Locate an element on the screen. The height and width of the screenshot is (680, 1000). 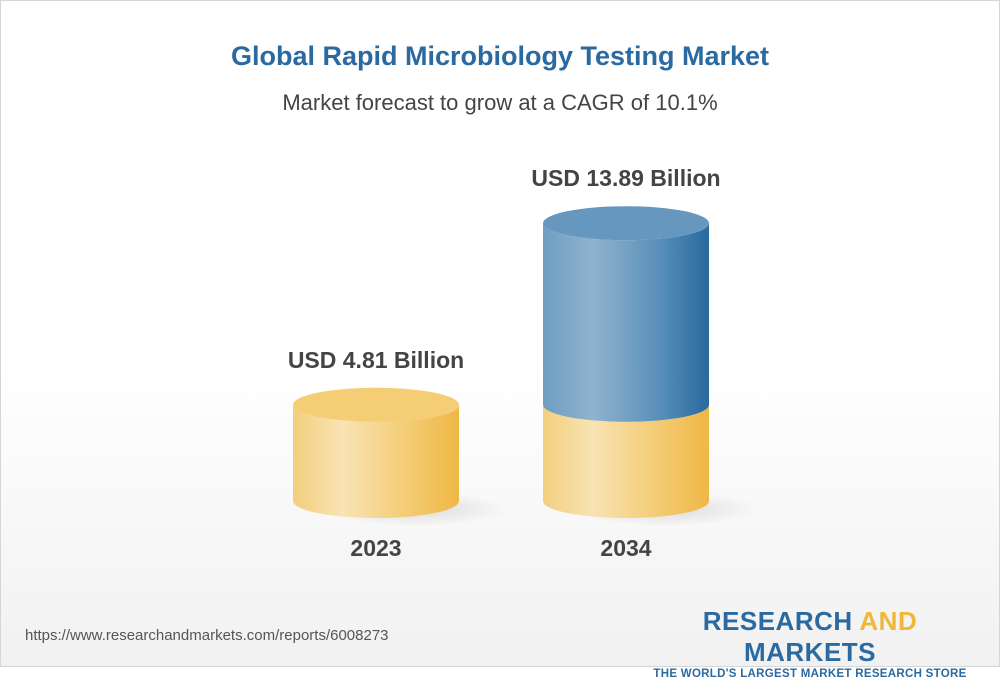
cylinder-growth-segment-2034 is located at coordinates (626, 322).